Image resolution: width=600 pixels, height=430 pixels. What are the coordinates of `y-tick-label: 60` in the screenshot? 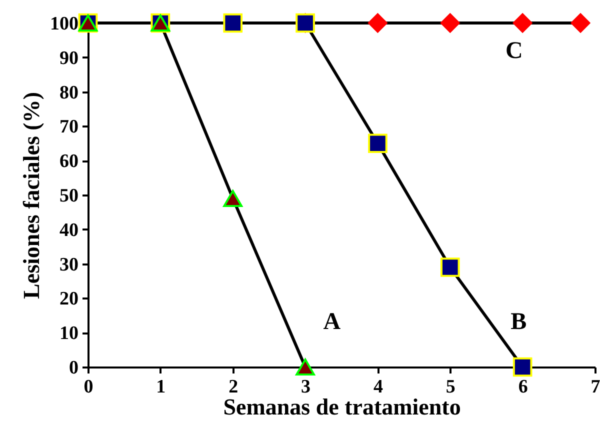 It's located at (69, 161).